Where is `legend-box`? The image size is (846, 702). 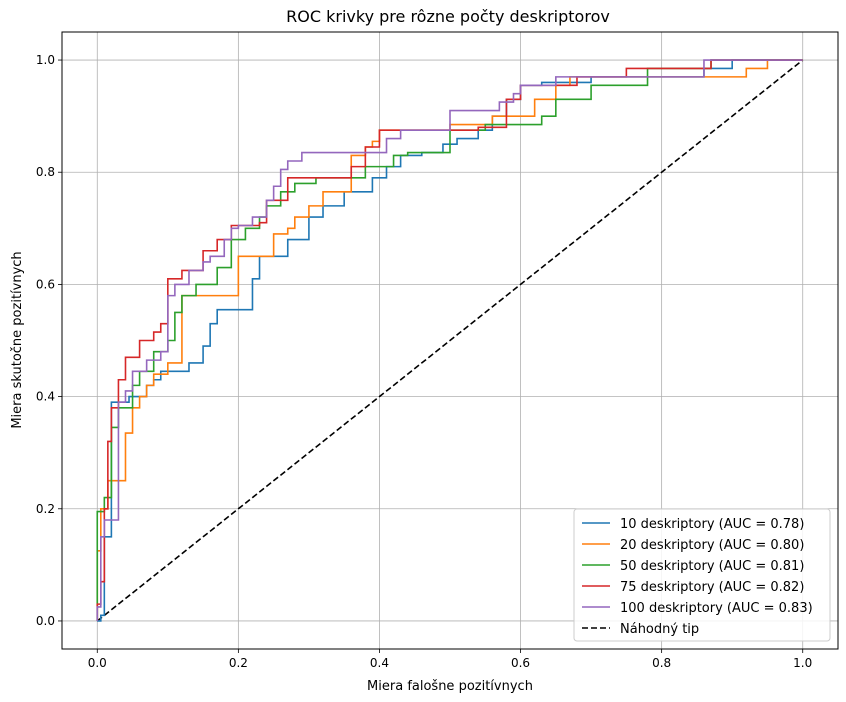
legend-box is located at coordinates (702, 575).